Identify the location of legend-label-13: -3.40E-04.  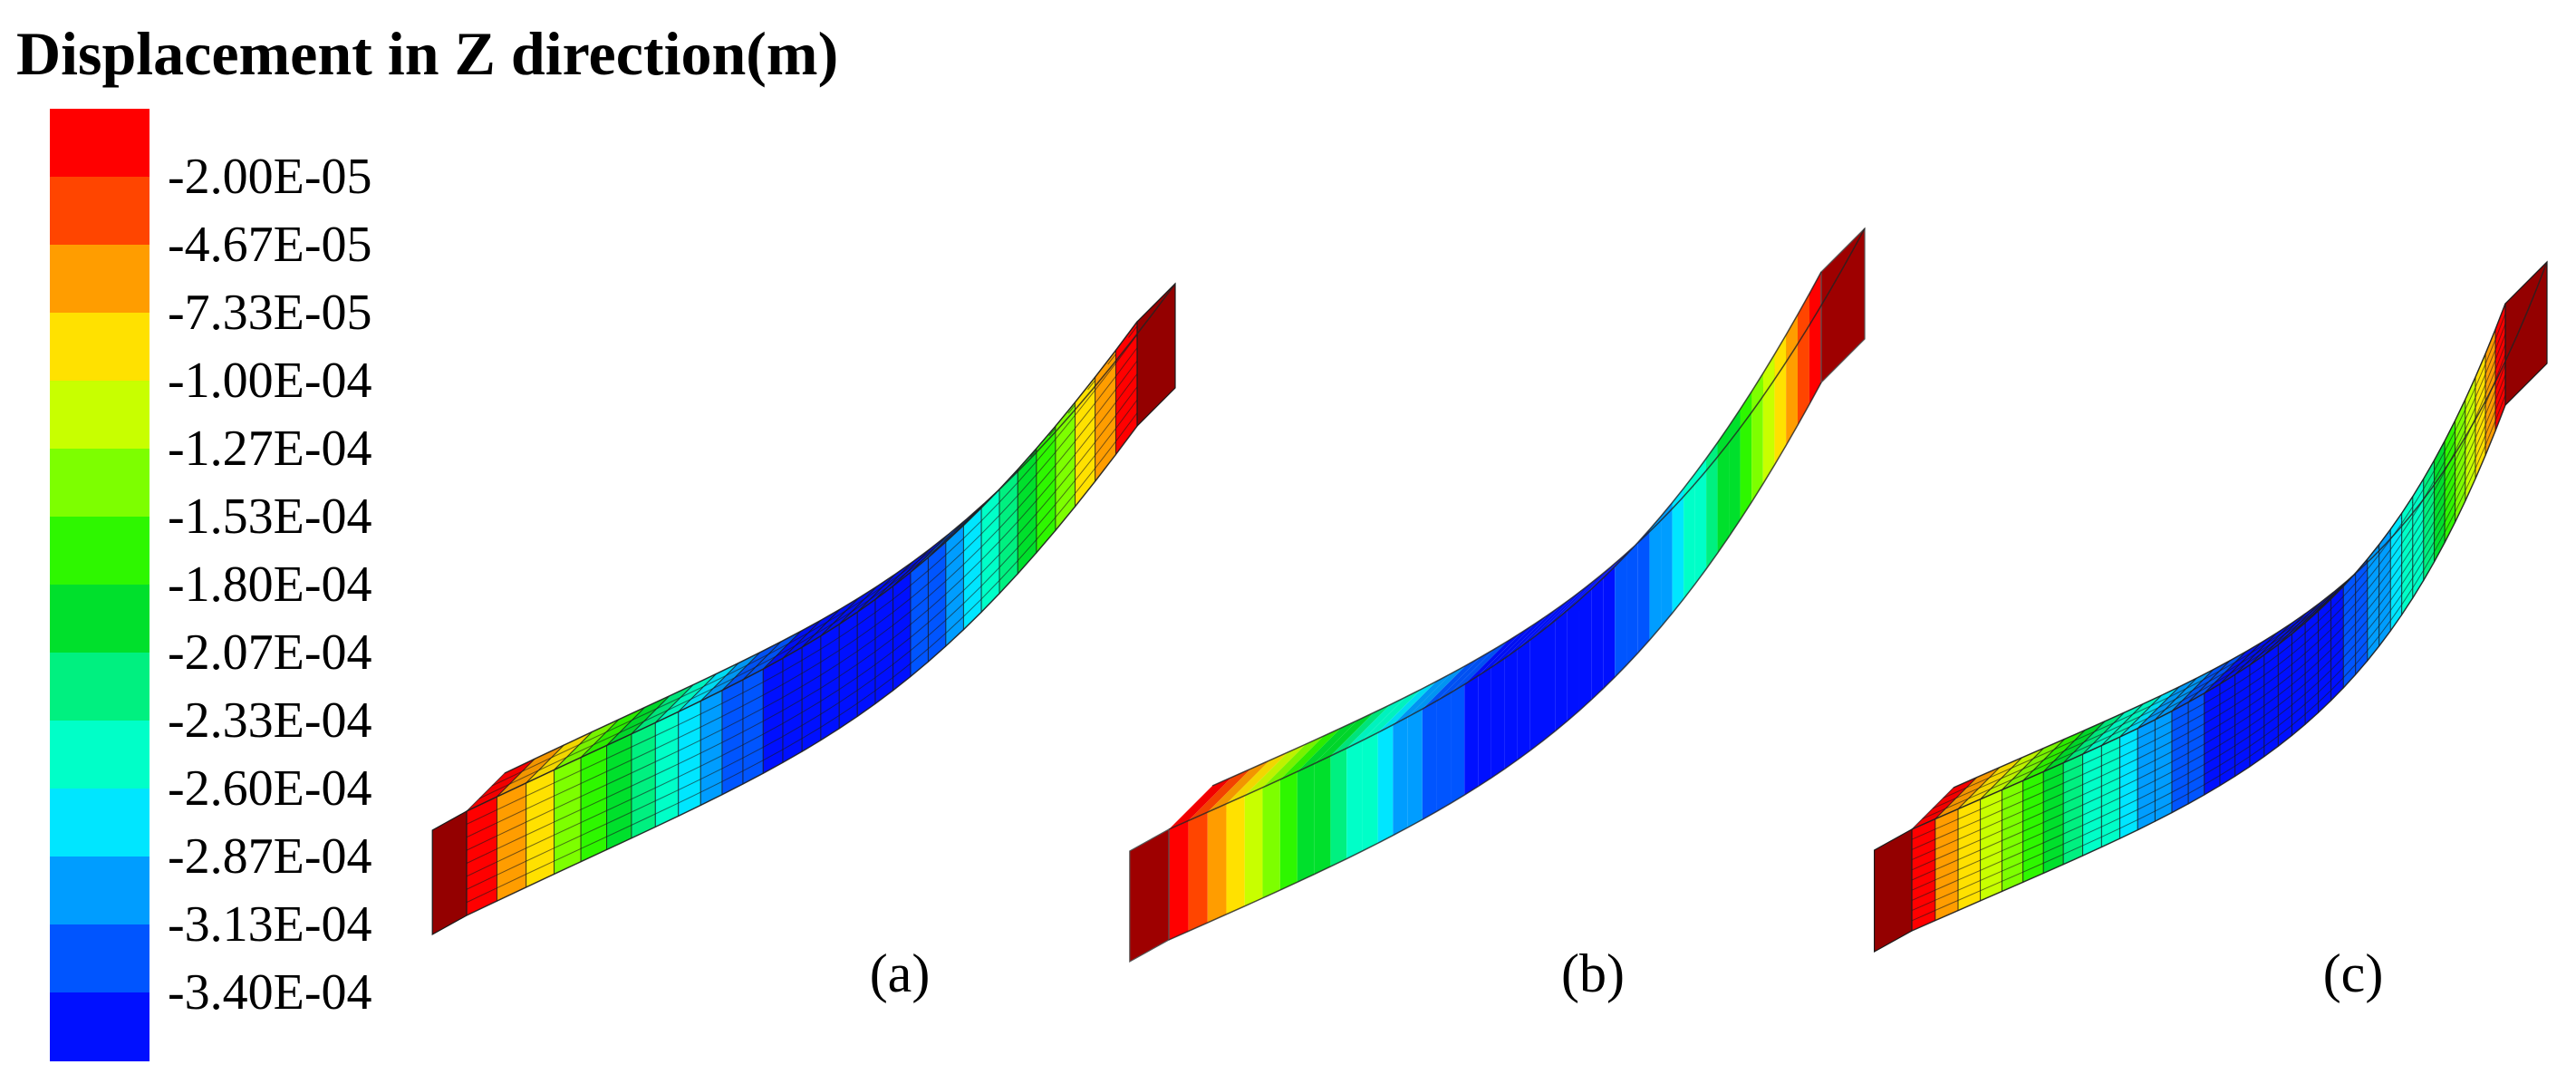
(270, 992).